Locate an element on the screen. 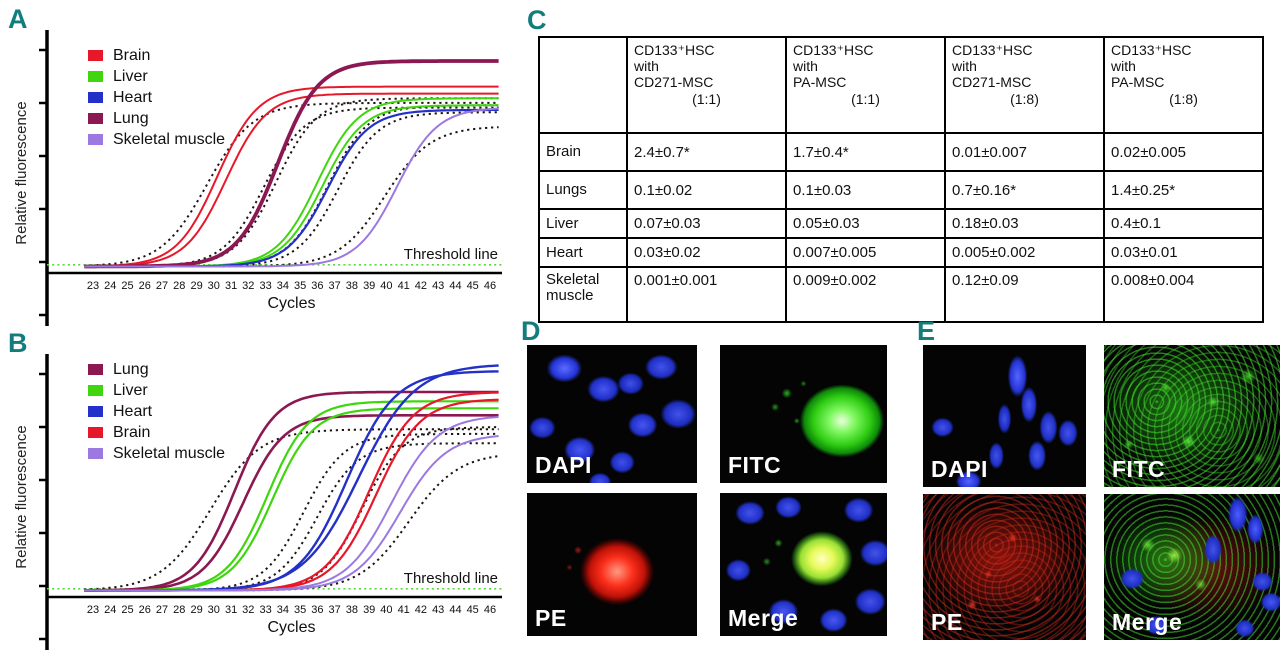 This screenshot has width=1280, height=654. micrograph-e-fitc-label: FITC is located at coordinates (1139, 469).